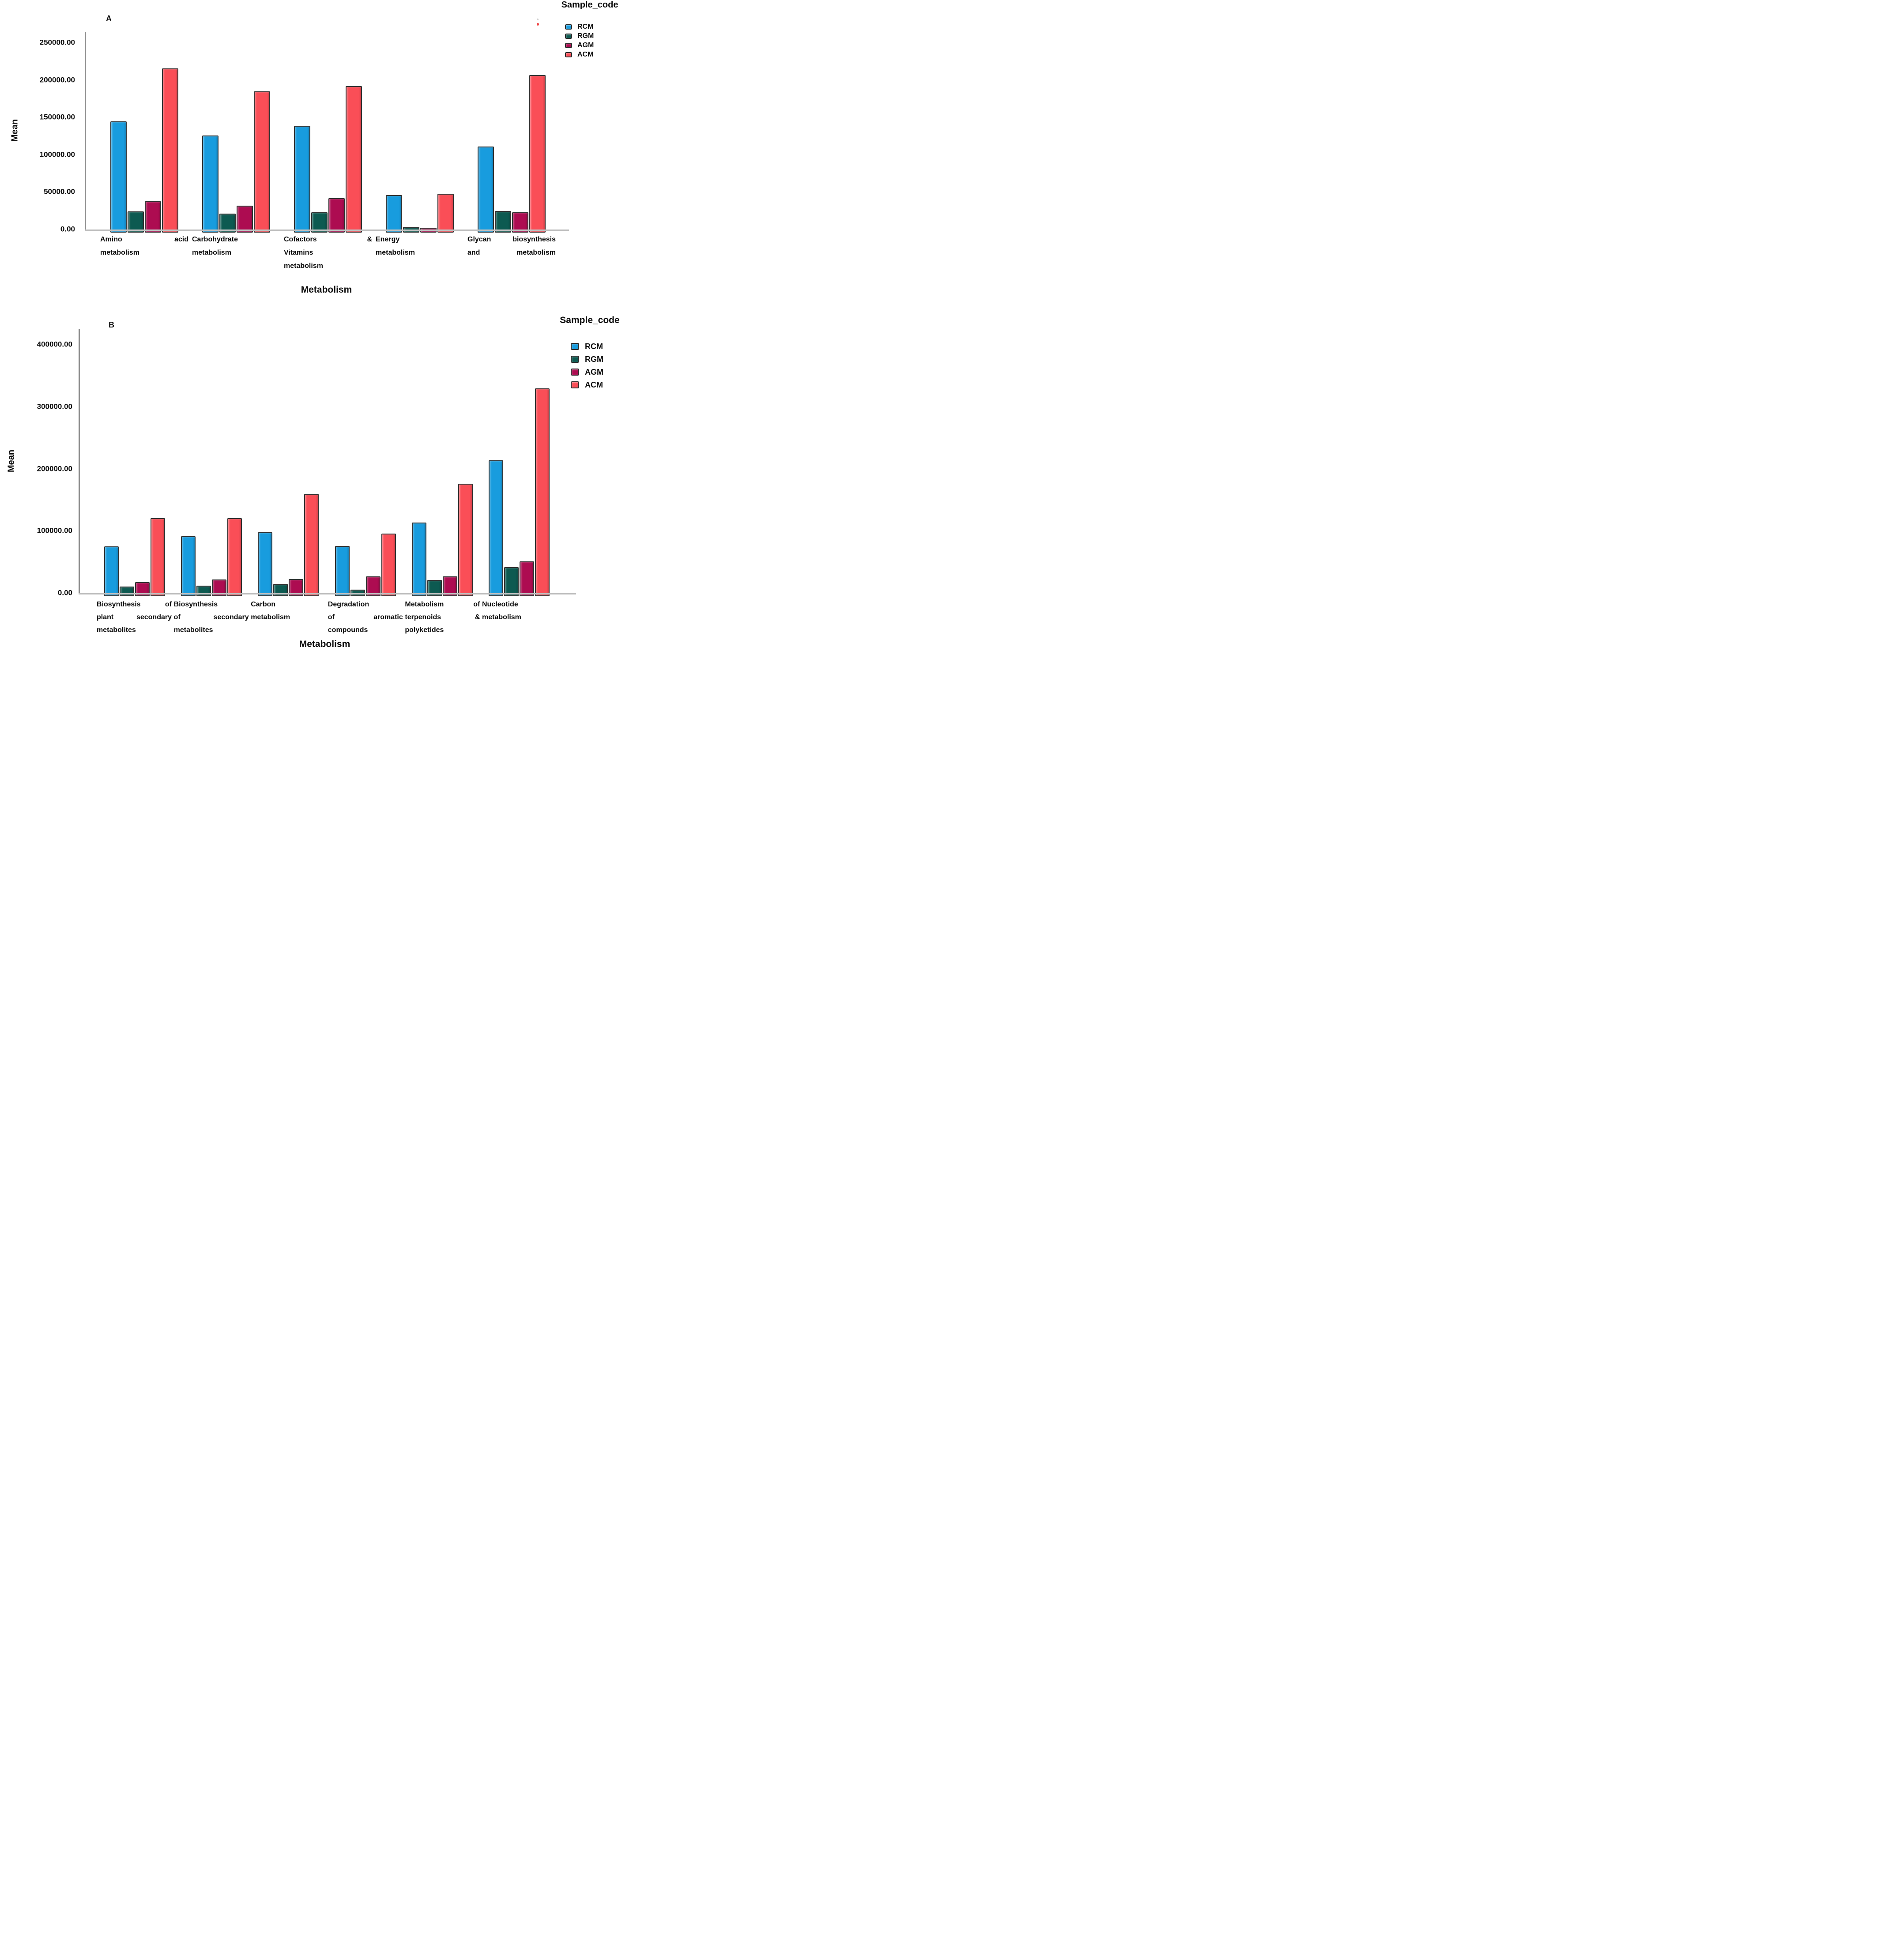  Describe the element at coordinates (568, 45) in the screenshot. I see `legend-swatch-agm` at that location.